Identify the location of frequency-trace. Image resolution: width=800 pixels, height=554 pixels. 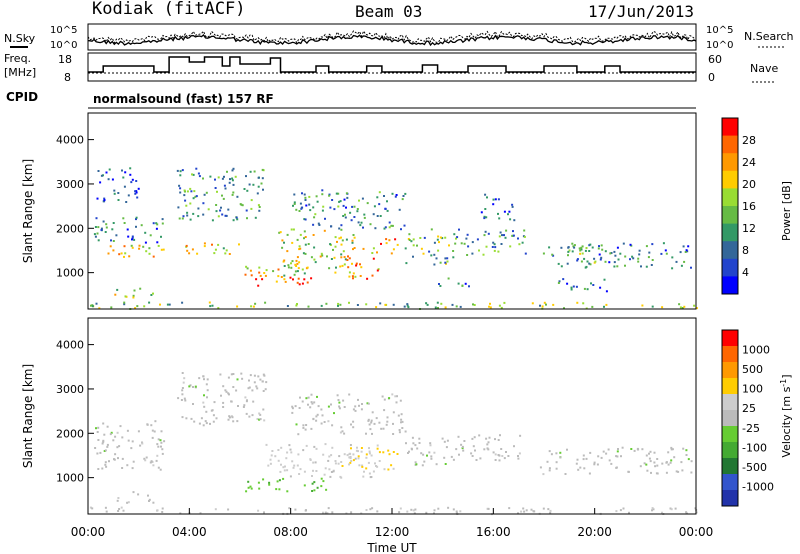
(392, 64).